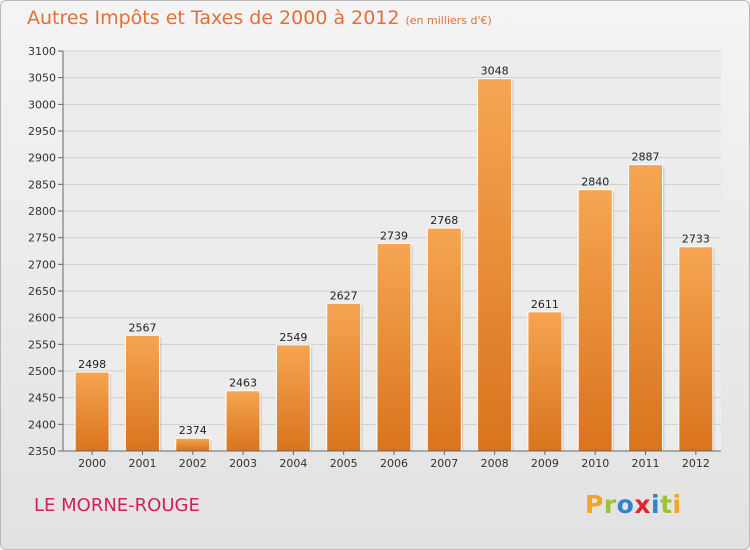 The height and width of the screenshot is (550, 750). What do you see at coordinates (495, 265) in the screenshot?
I see `bar-2008` at bounding box center [495, 265].